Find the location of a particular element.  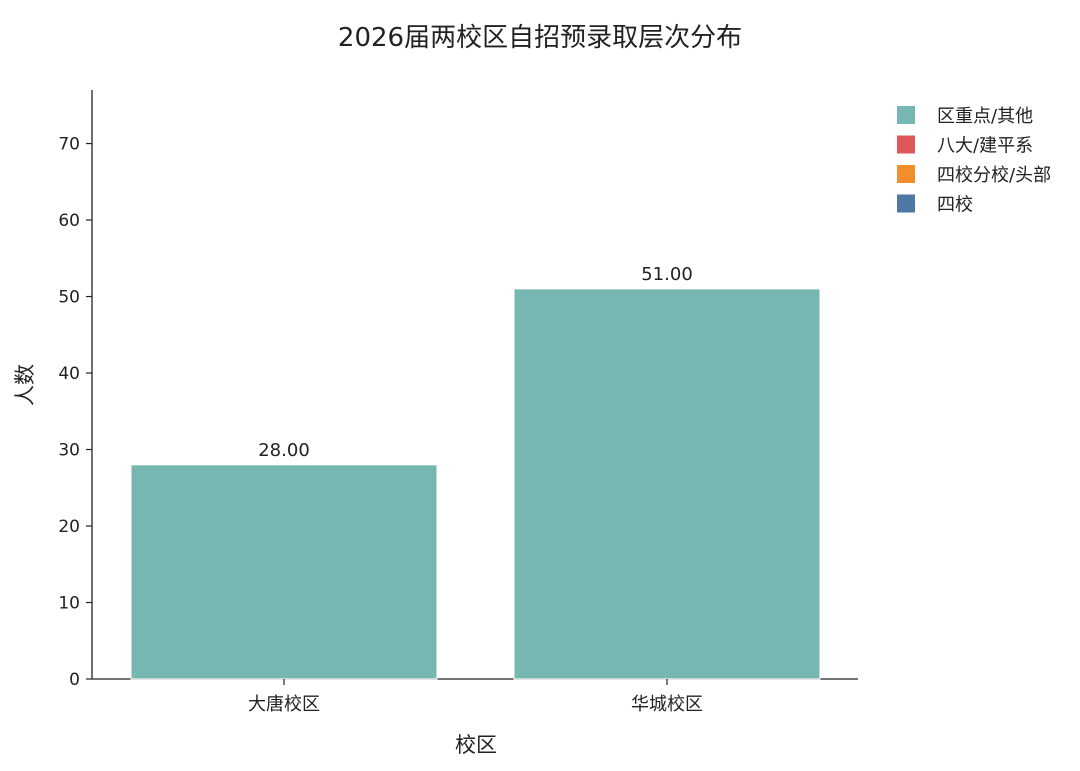

legend-item: 四校 is located at coordinates (935, 205).